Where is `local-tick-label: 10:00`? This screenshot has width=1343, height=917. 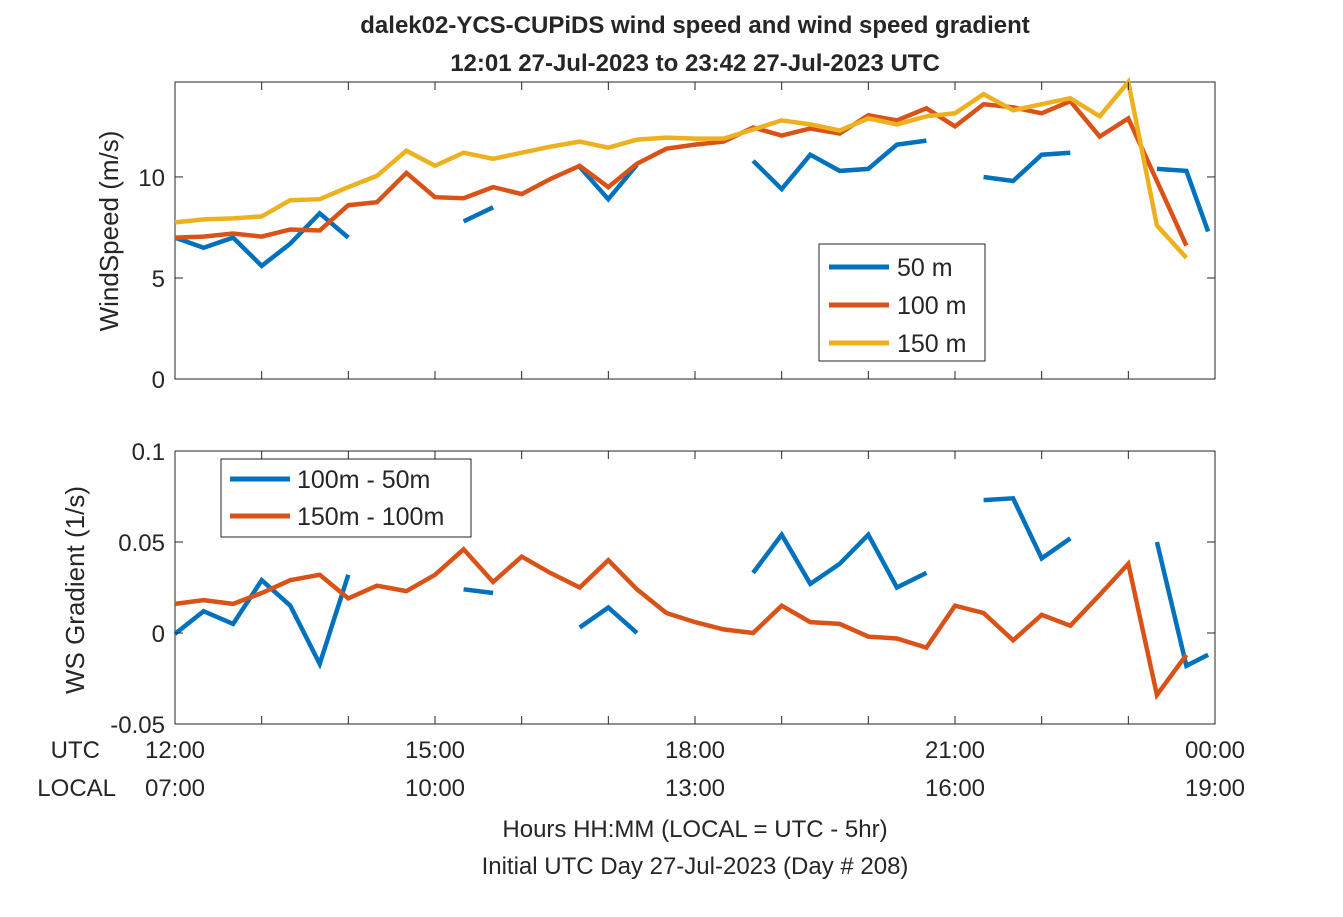
local-tick-label: 10:00 is located at coordinates (435, 788).